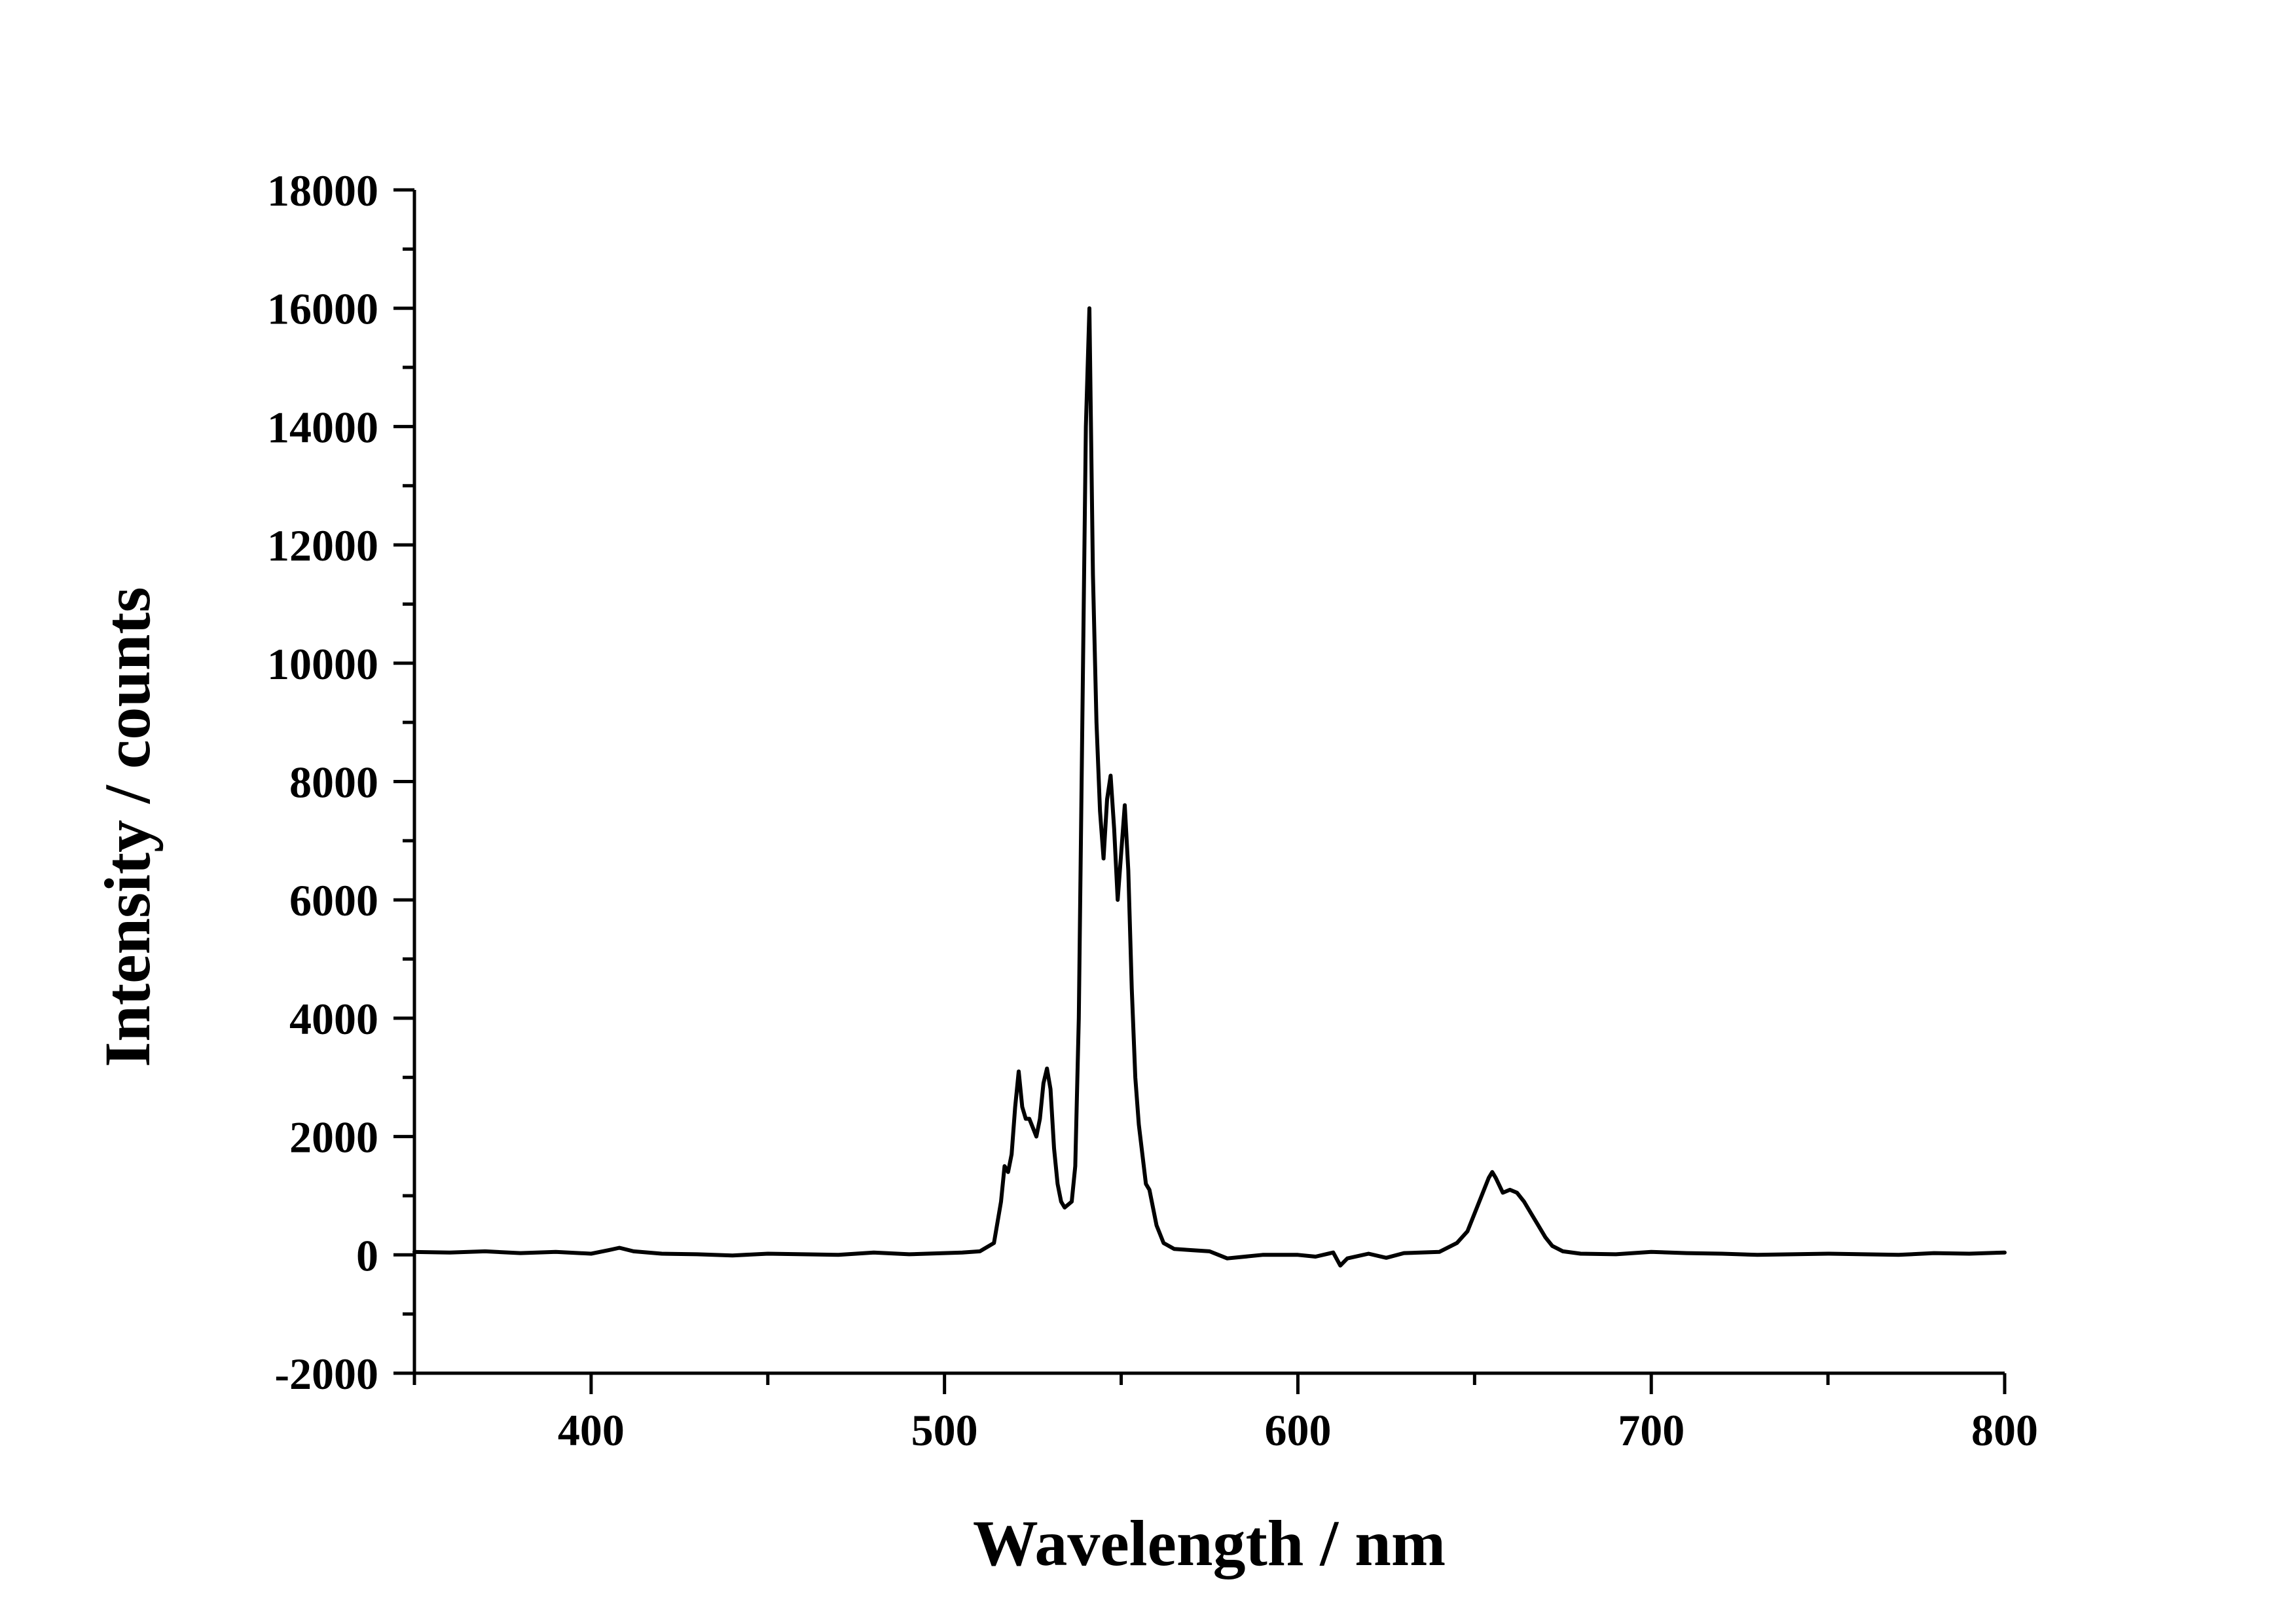  I want to click on y-tick-label: 18000, so click(322, 190).